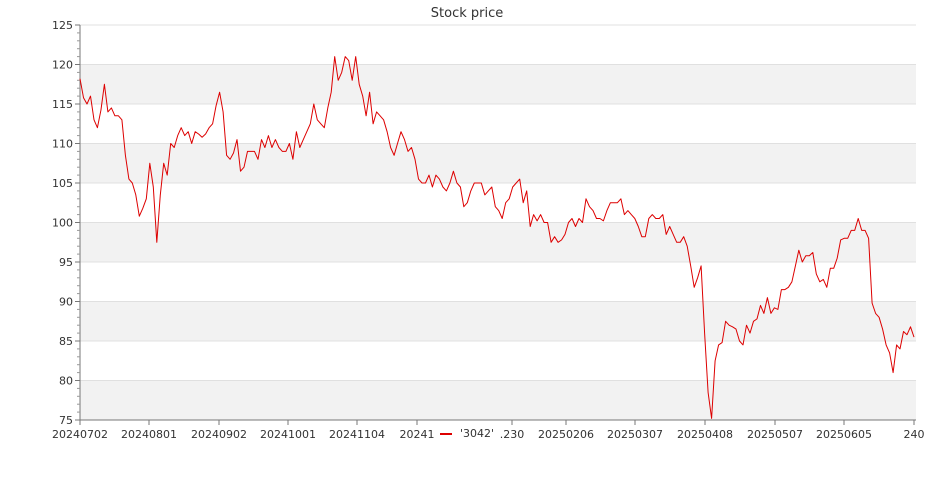  I want to click on y-tick-label: 125, so click(62, 25).